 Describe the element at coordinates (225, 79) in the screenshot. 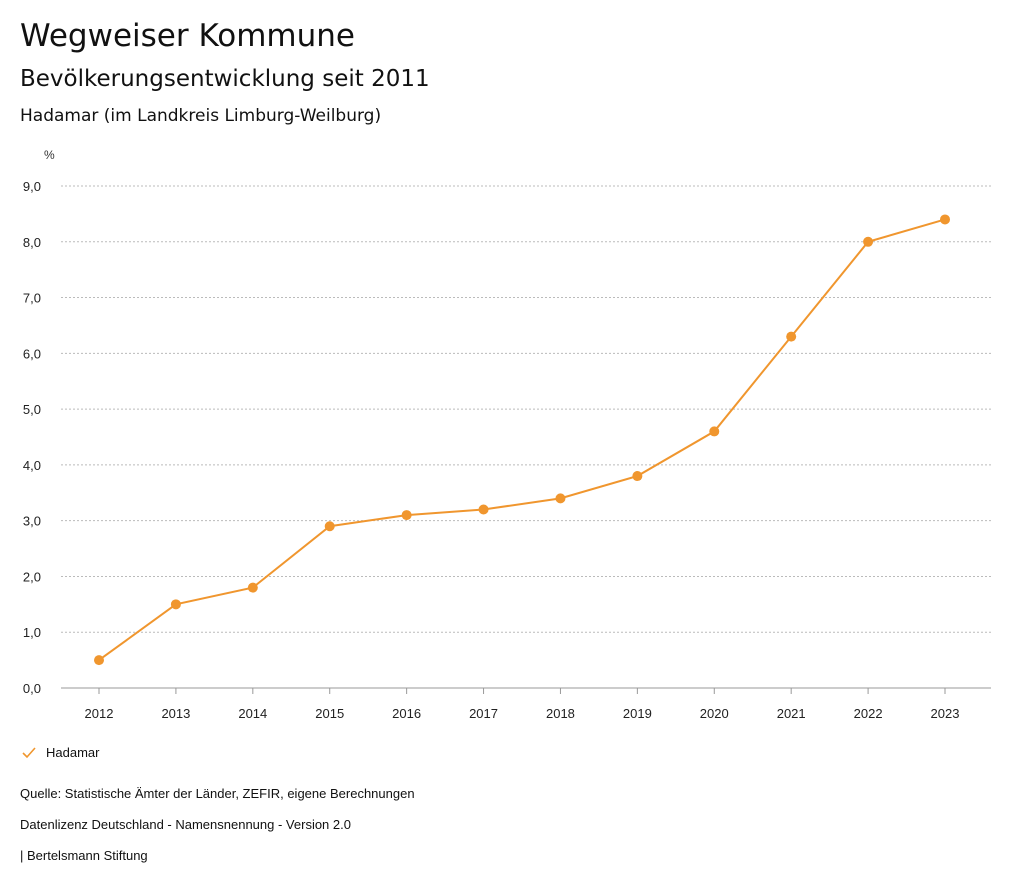

I see `chart-subtitle: Bevölkerungsentwicklung seit 2011` at that location.